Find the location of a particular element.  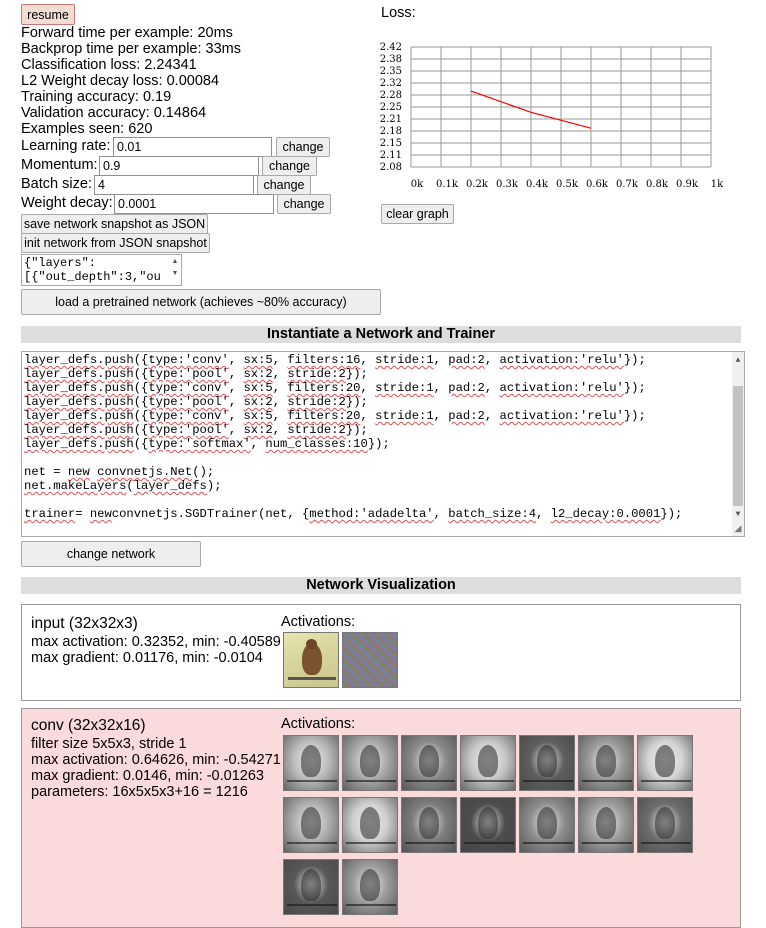

chart-y-tick-label: 2.32 is located at coordinates (391, 83).